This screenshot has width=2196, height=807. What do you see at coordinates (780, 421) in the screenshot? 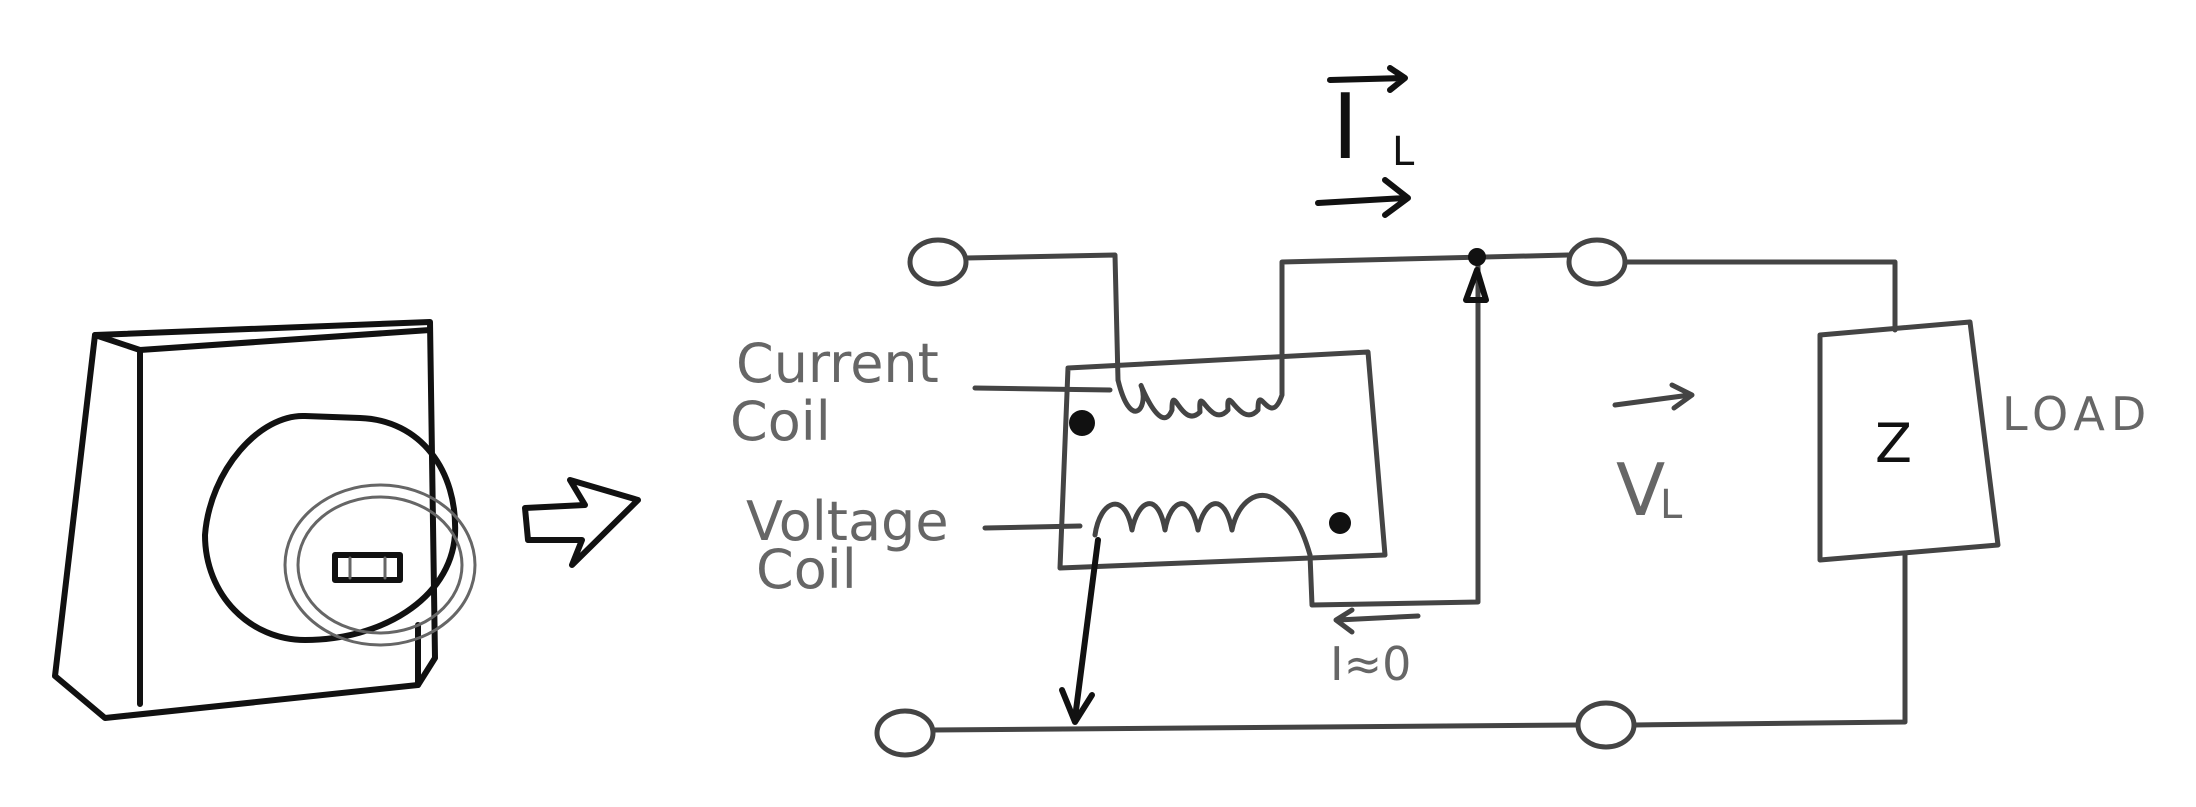
I see `current-coil-label-line2: Coil` at bounding box center [780, 421].